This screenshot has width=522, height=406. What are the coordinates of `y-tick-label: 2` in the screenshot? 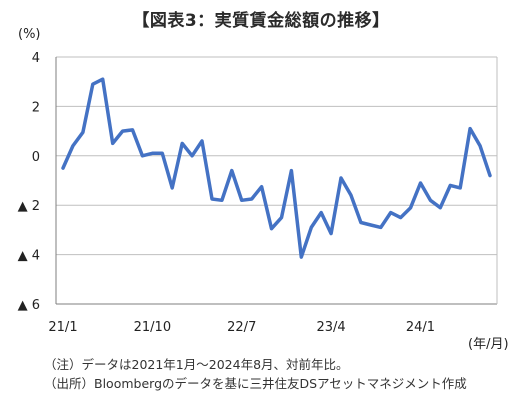 It's located at (36, 107).